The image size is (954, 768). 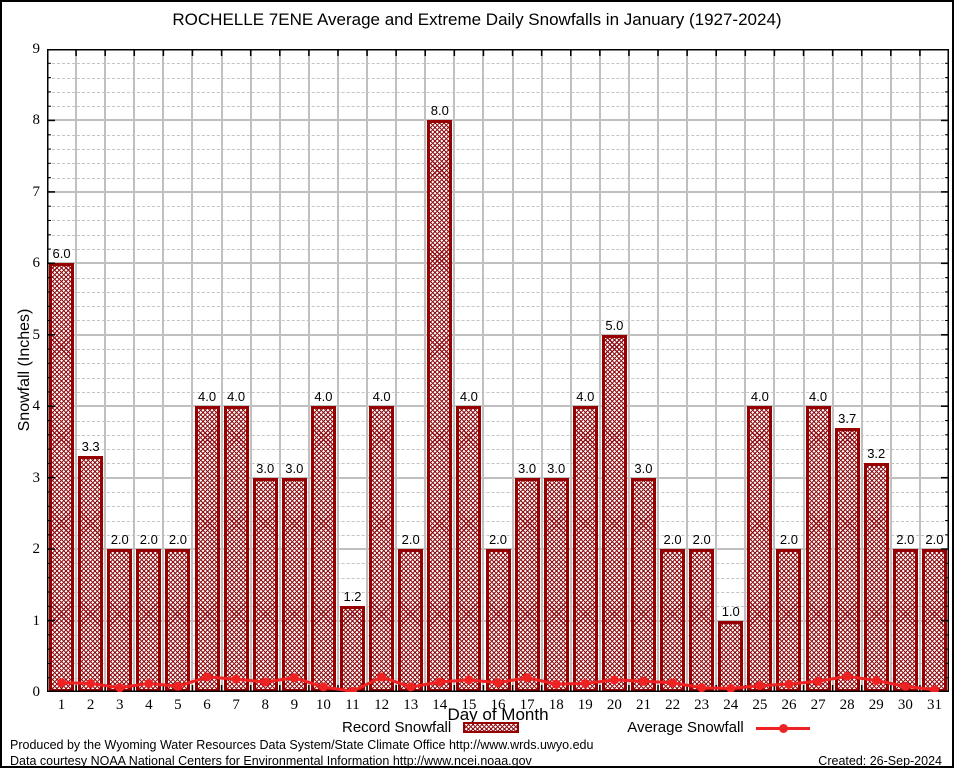 I want to click on x-tick-label: 2, so click(x=90, y=705).